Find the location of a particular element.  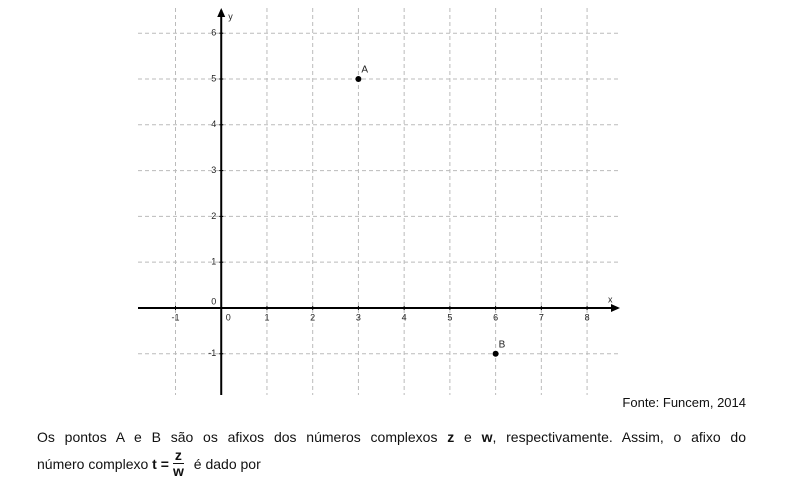

question-line-2: número complexo t = z w é dado por is located at coordinates (149, 463).